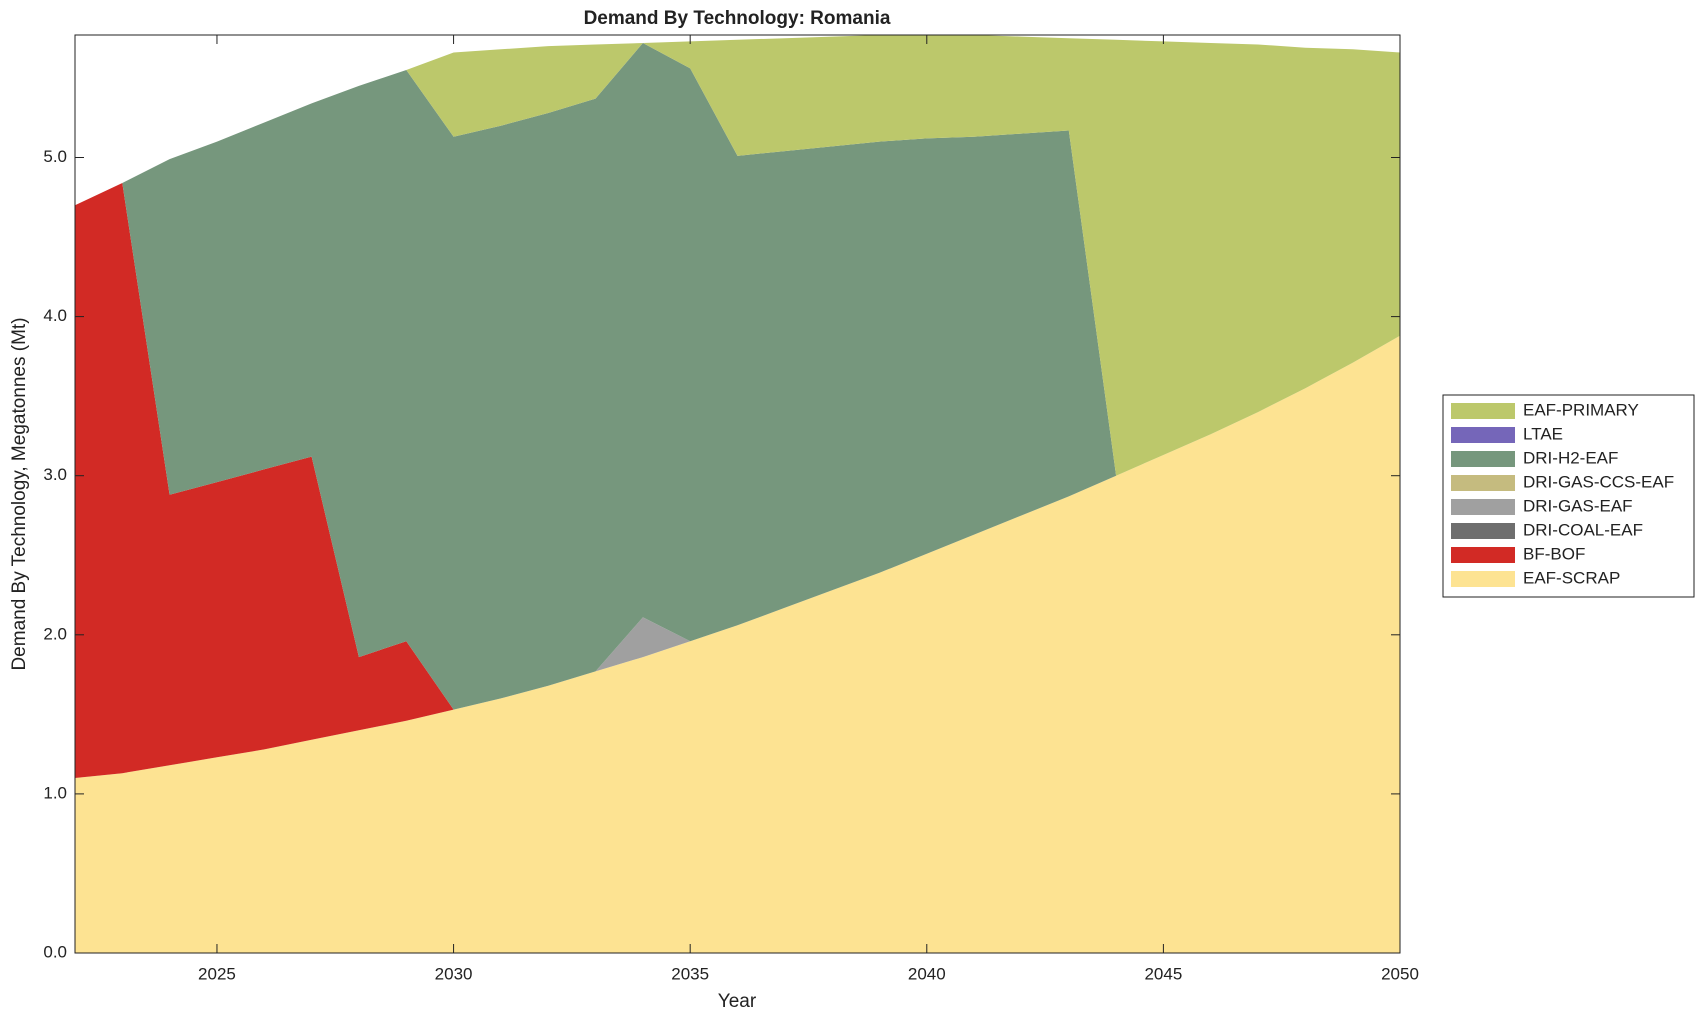  I want to click on y-tick-label: 3.0, so click(55, 474).